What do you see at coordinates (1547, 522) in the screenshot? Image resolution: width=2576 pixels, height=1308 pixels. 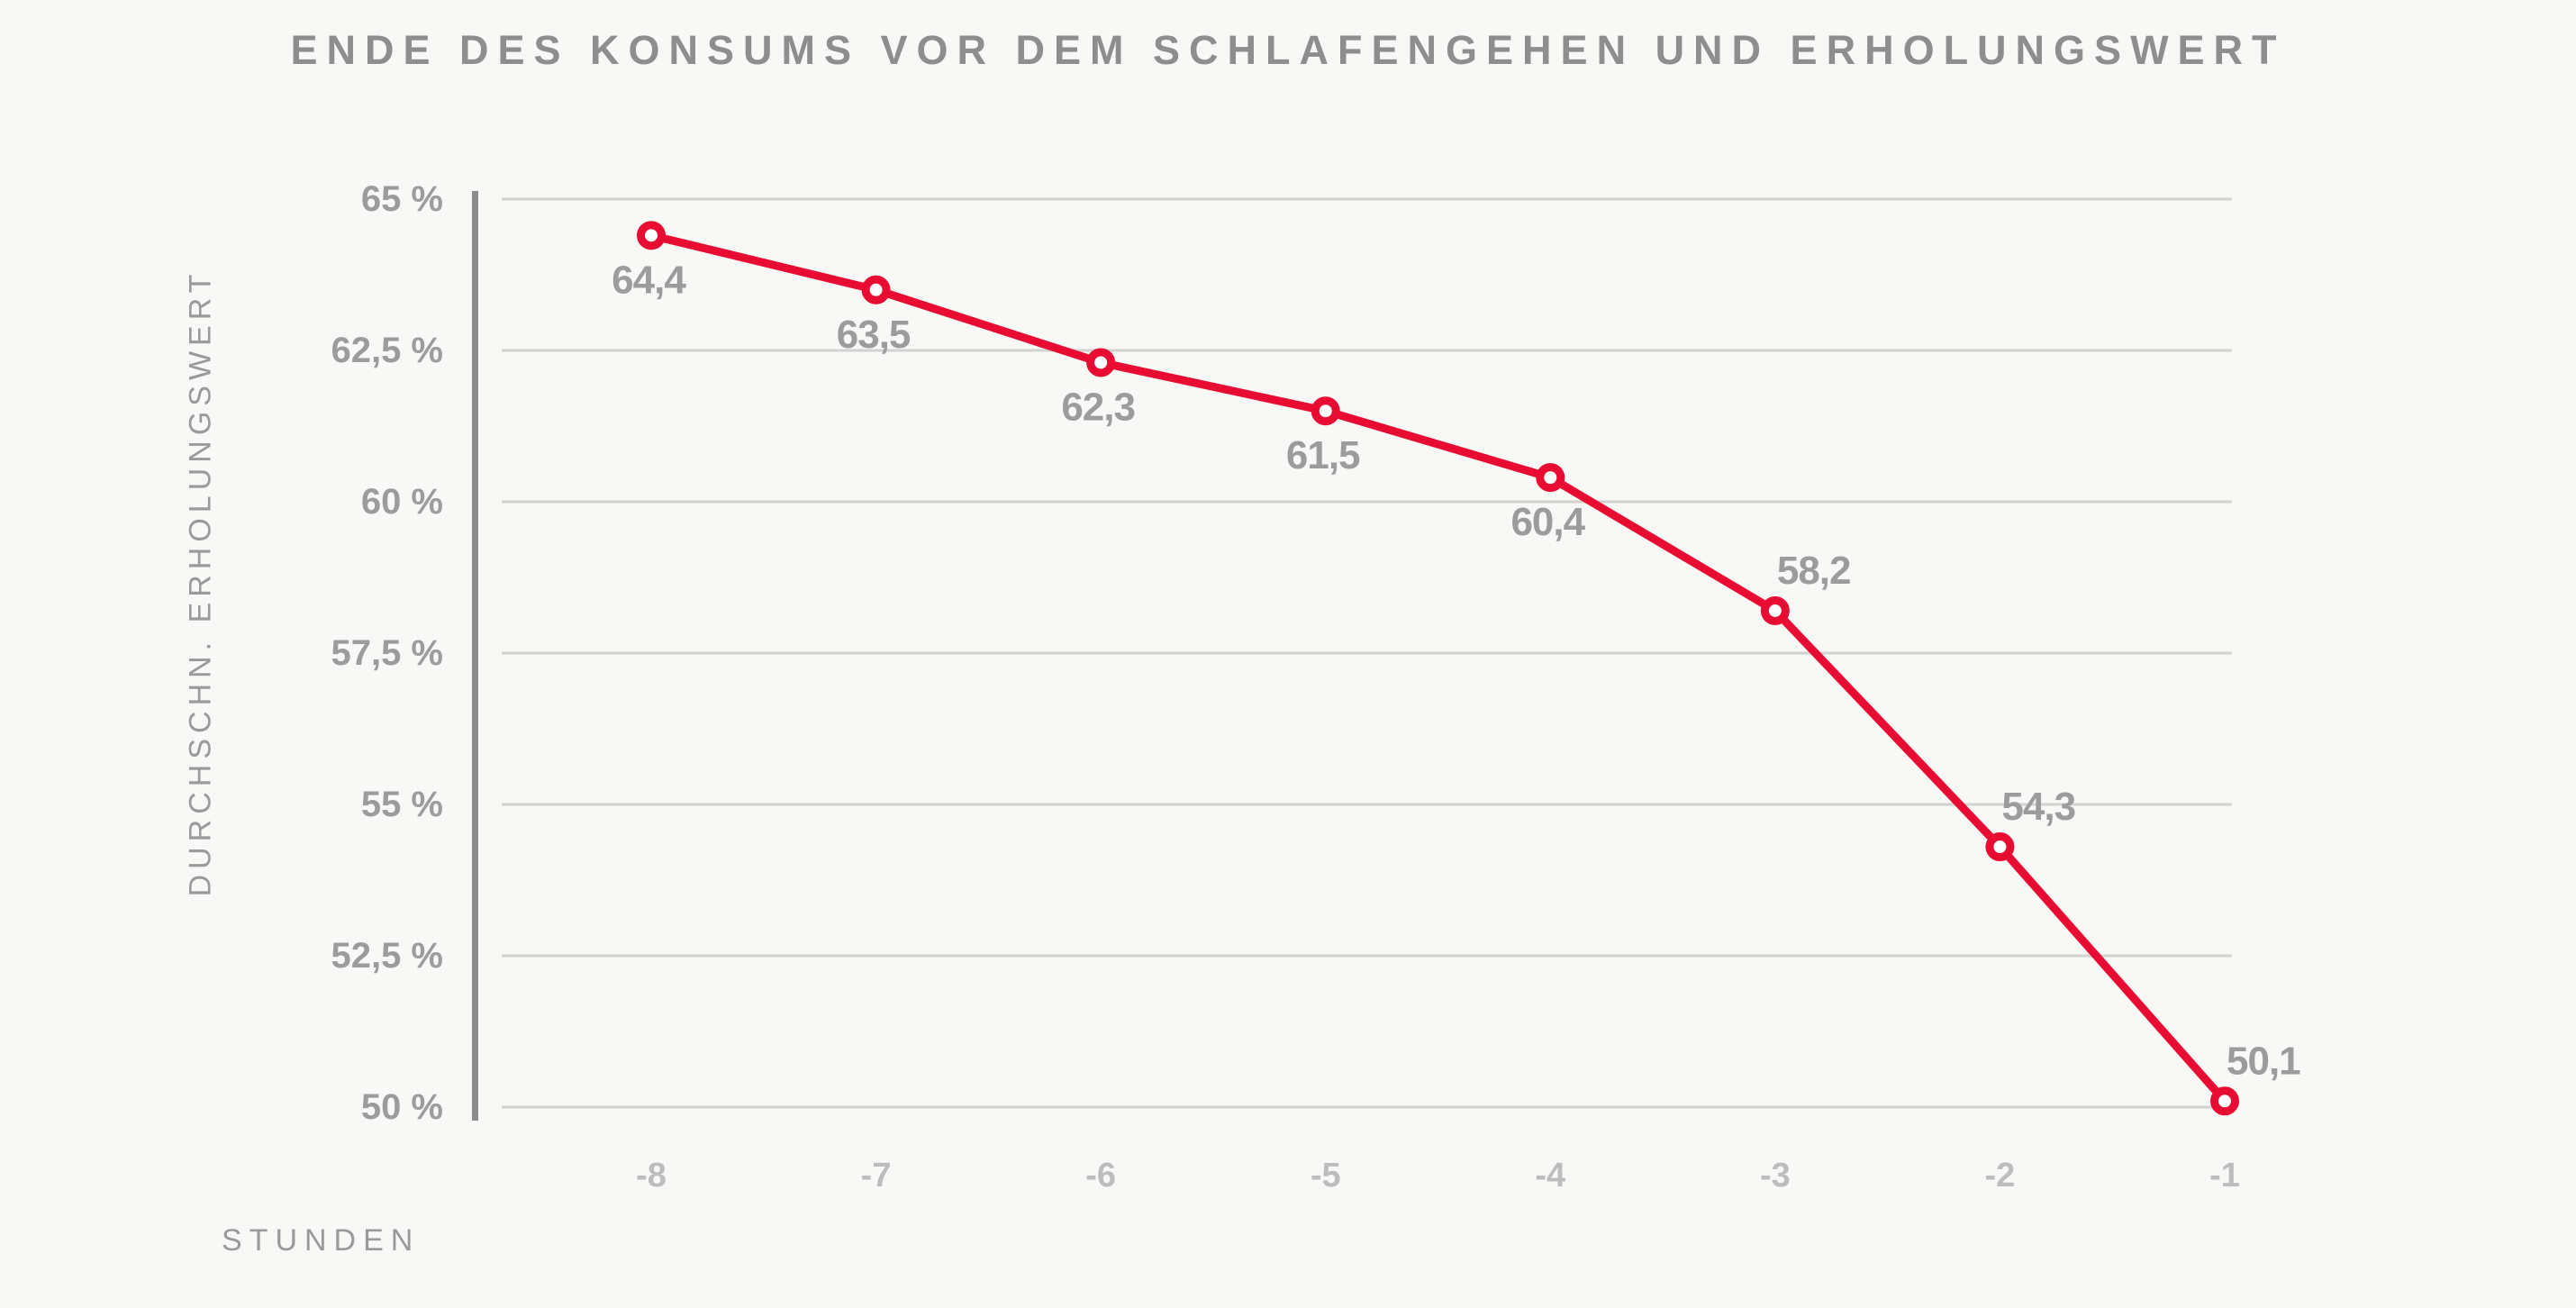 I see `data-point-label: 60,4` at bounding box center [1547, 522].